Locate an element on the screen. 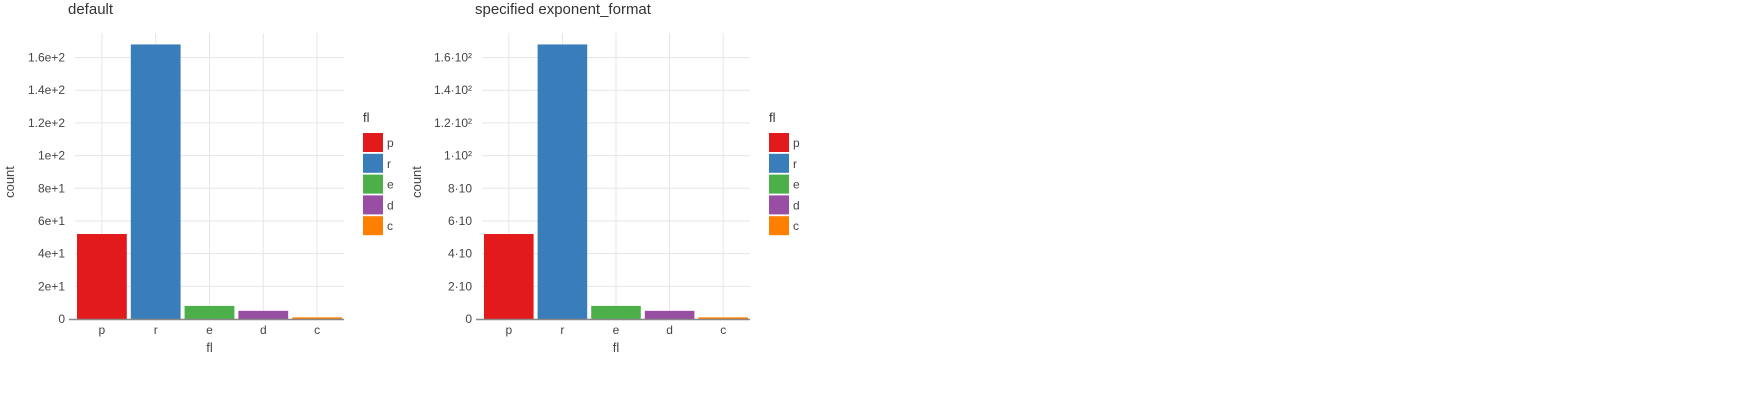  y-tick-label: 1.2·10² is located at coordinates (453, 123).